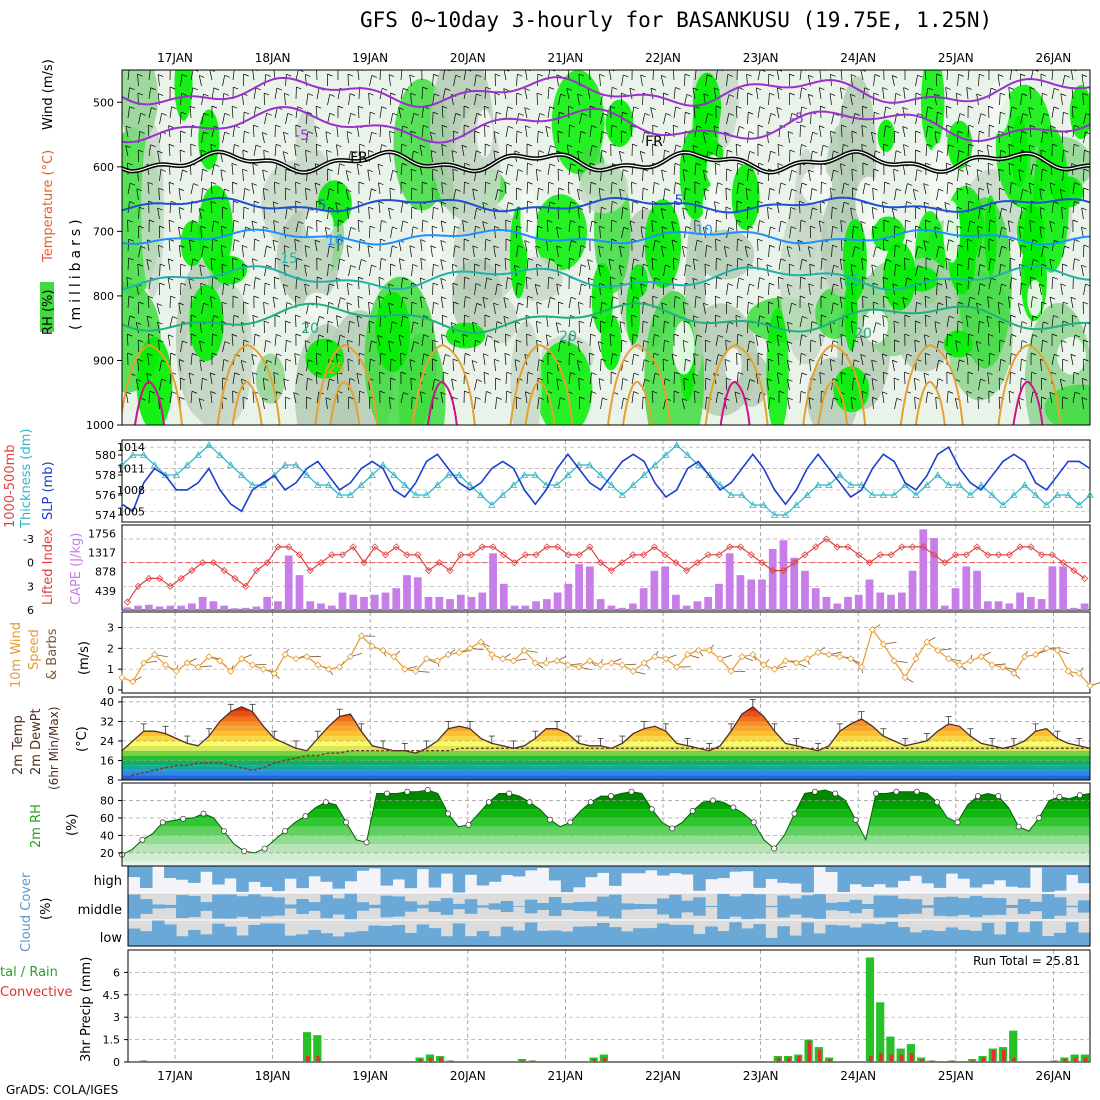 Image resolution: width=1100 pixels, height=1100 pixels. Describe the element at coordinates (175, 58) in the screenshot. I see `top-date-label: 17JAN` at that location.